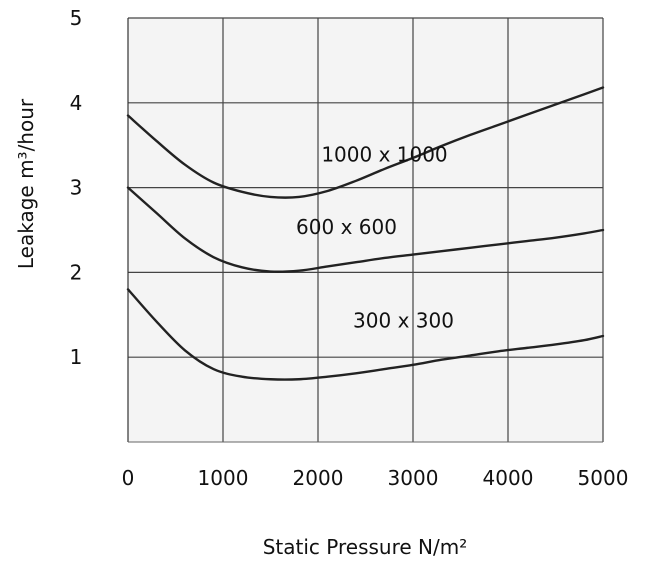  Describe the element at coordinates (76, 18) in the screenshot. I see `y-tick-label: 5` at that location.